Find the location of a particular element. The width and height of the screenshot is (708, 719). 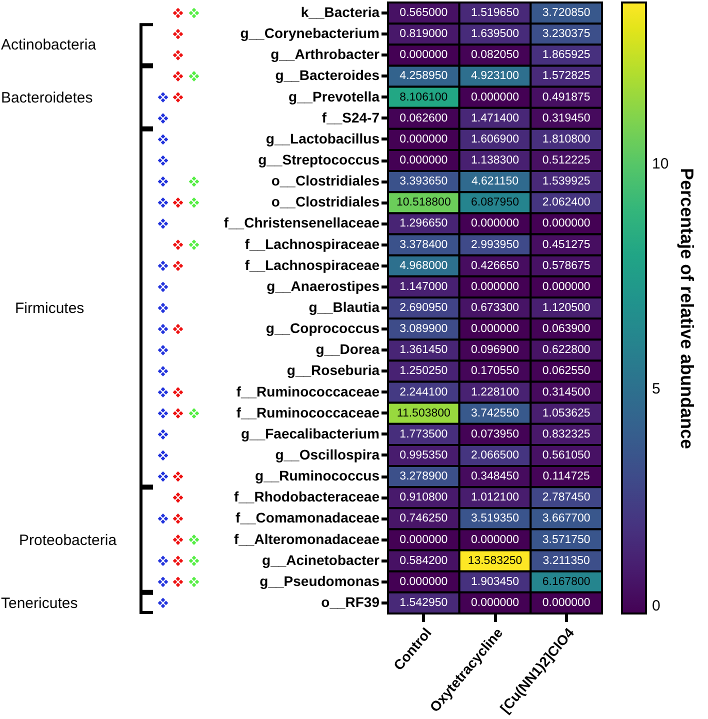

data-label: 11.503800 is located at coordinates (423, 413).